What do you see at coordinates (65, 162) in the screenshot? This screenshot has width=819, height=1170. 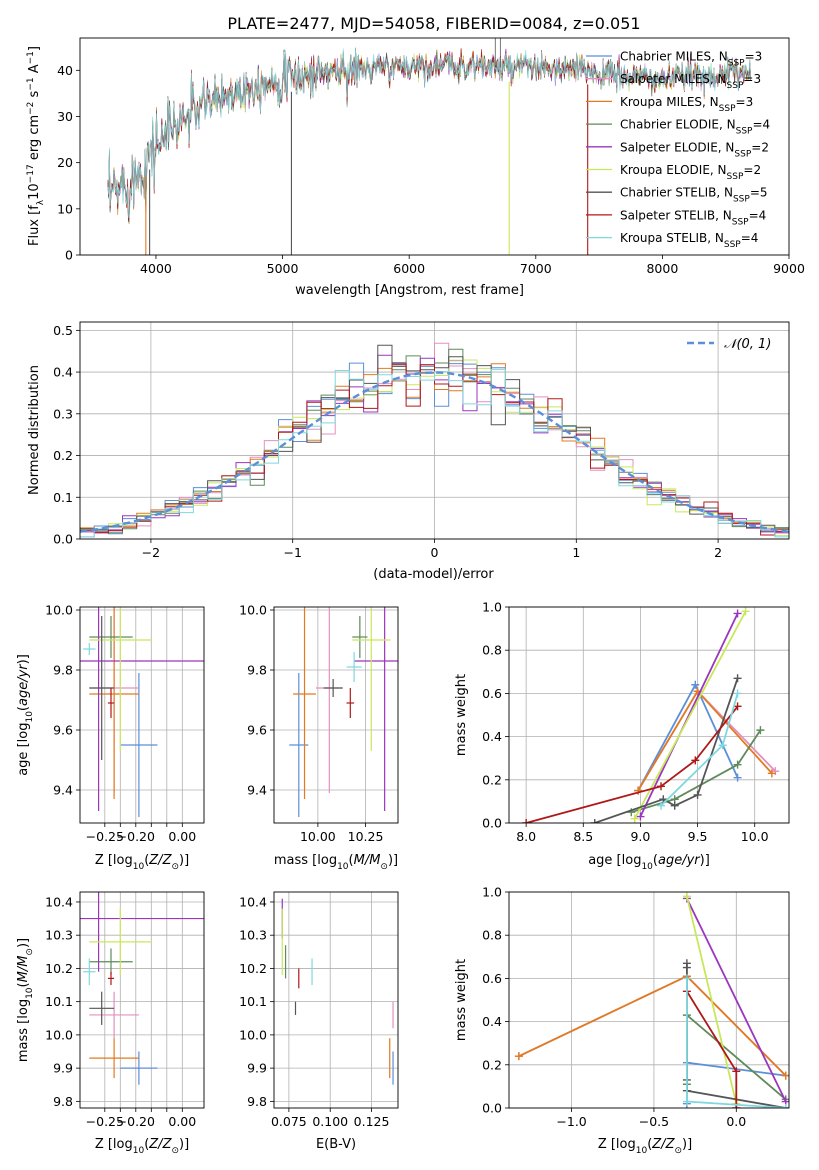 I see `y-tick-label: 20` at bounding box center [65, 162].